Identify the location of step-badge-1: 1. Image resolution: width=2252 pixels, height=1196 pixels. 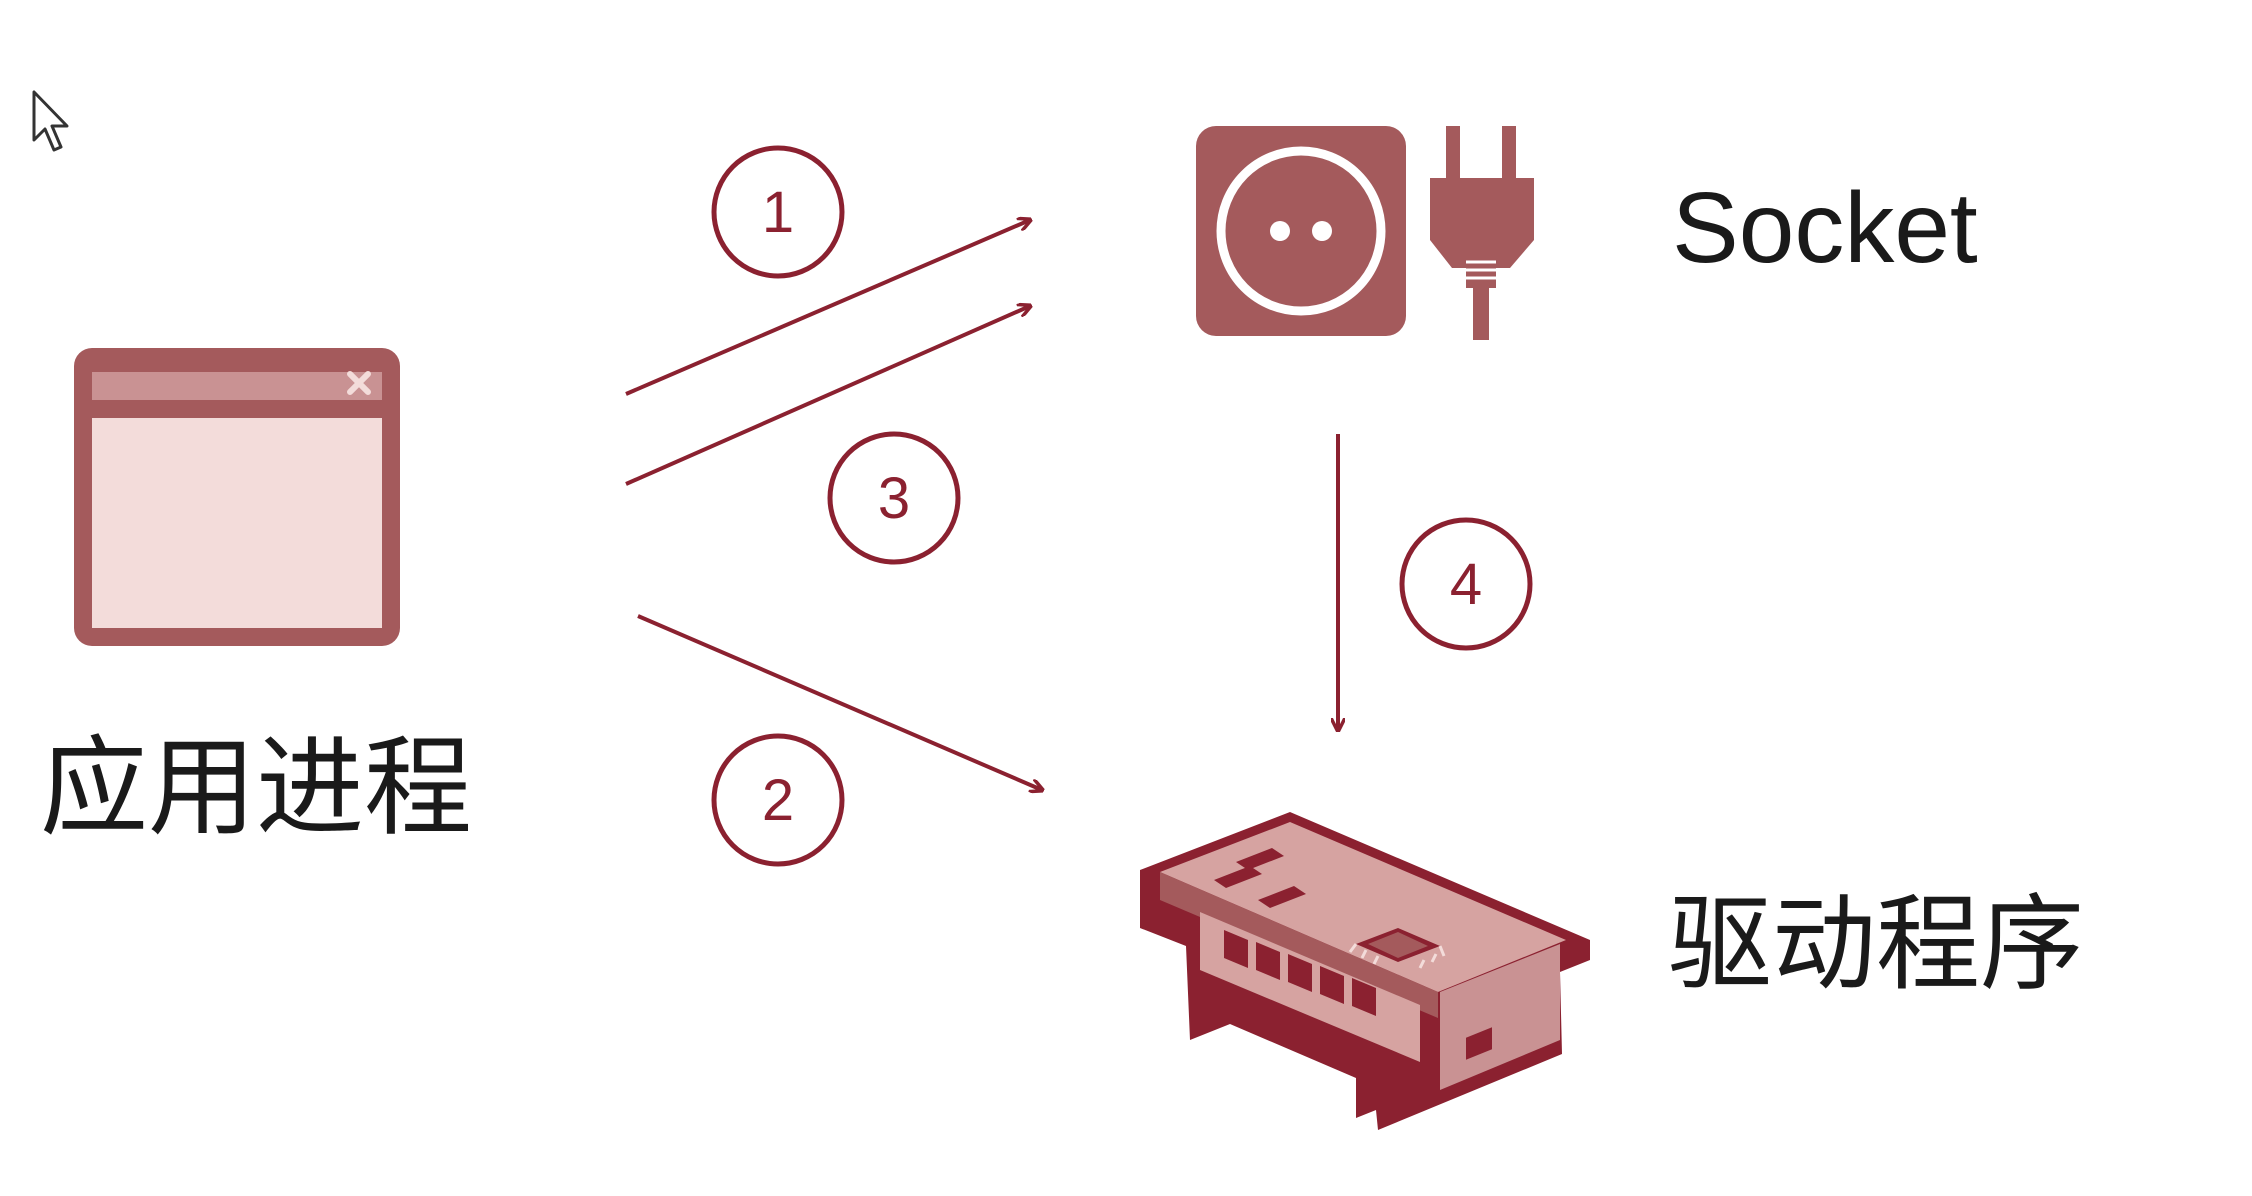
(778, 212).